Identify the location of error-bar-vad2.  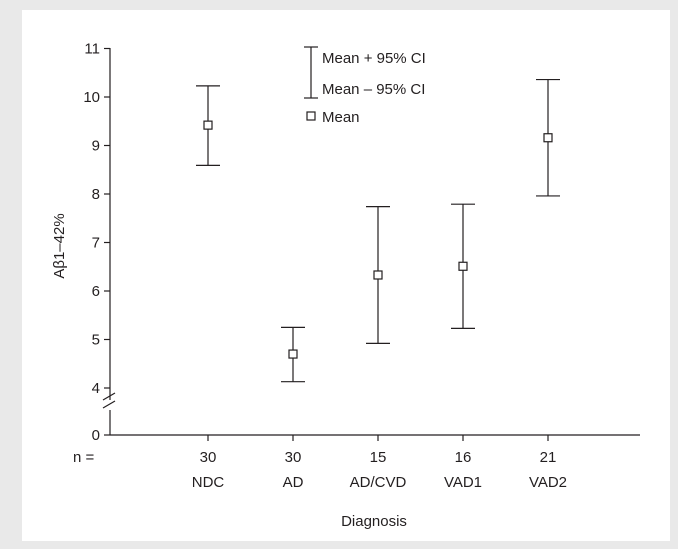
(548, 137).